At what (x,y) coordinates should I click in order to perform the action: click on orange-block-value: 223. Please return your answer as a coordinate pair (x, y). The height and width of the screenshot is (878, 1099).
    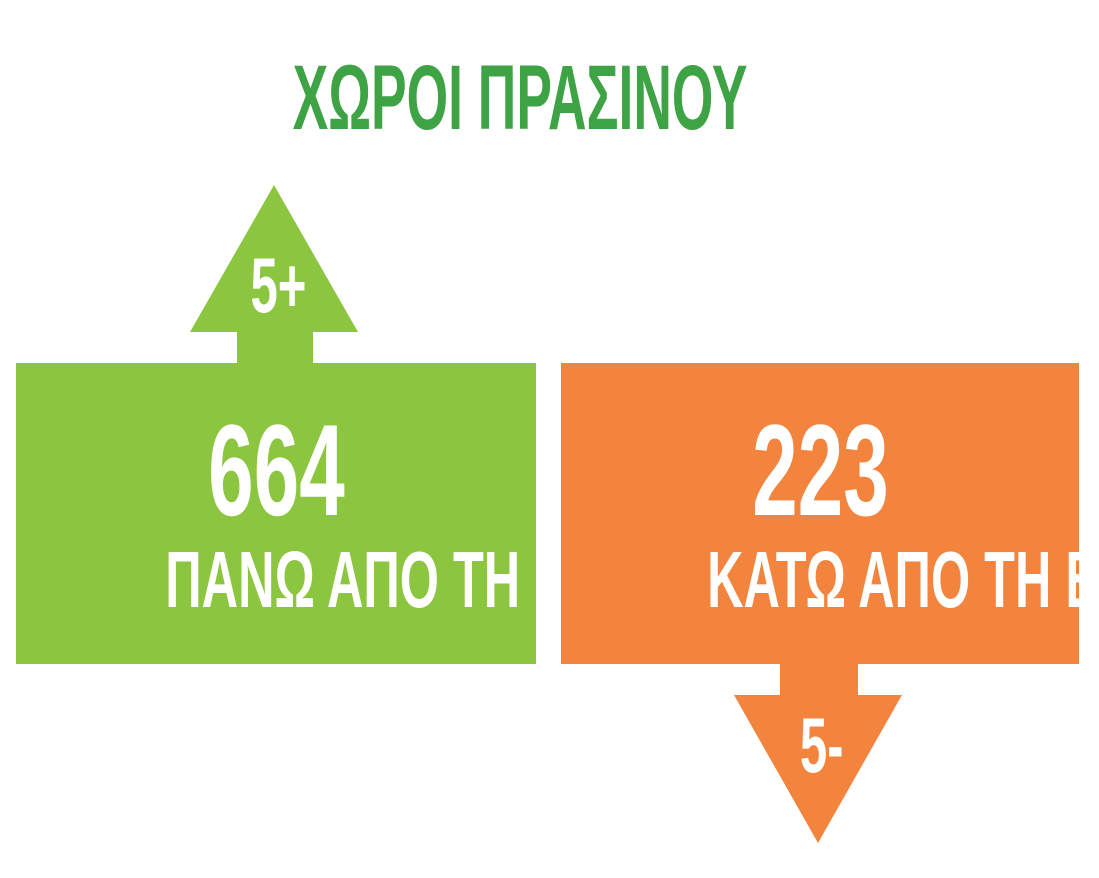
    Looking at the image, I should click on (820, 470).